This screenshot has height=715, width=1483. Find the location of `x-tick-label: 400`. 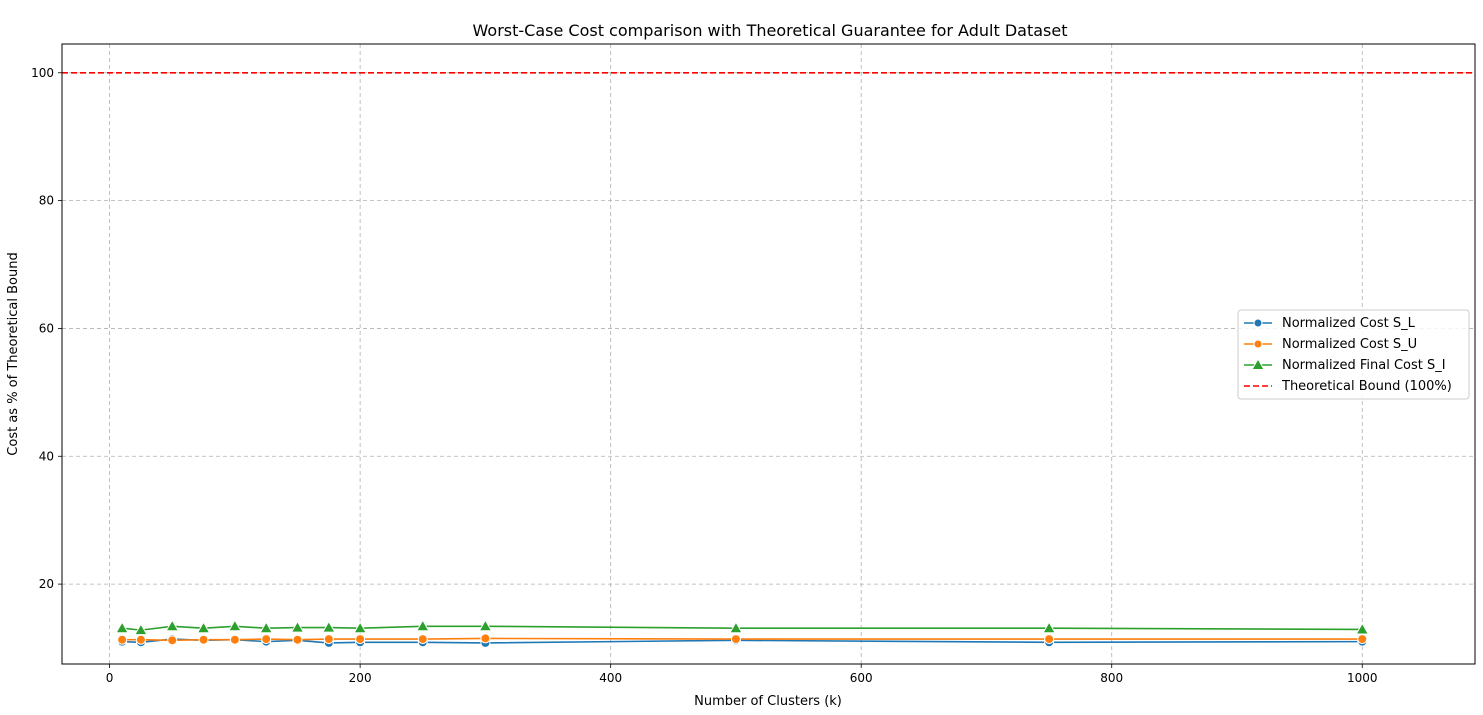

x-tick-label: 400 is located at coordinates (610, 678).